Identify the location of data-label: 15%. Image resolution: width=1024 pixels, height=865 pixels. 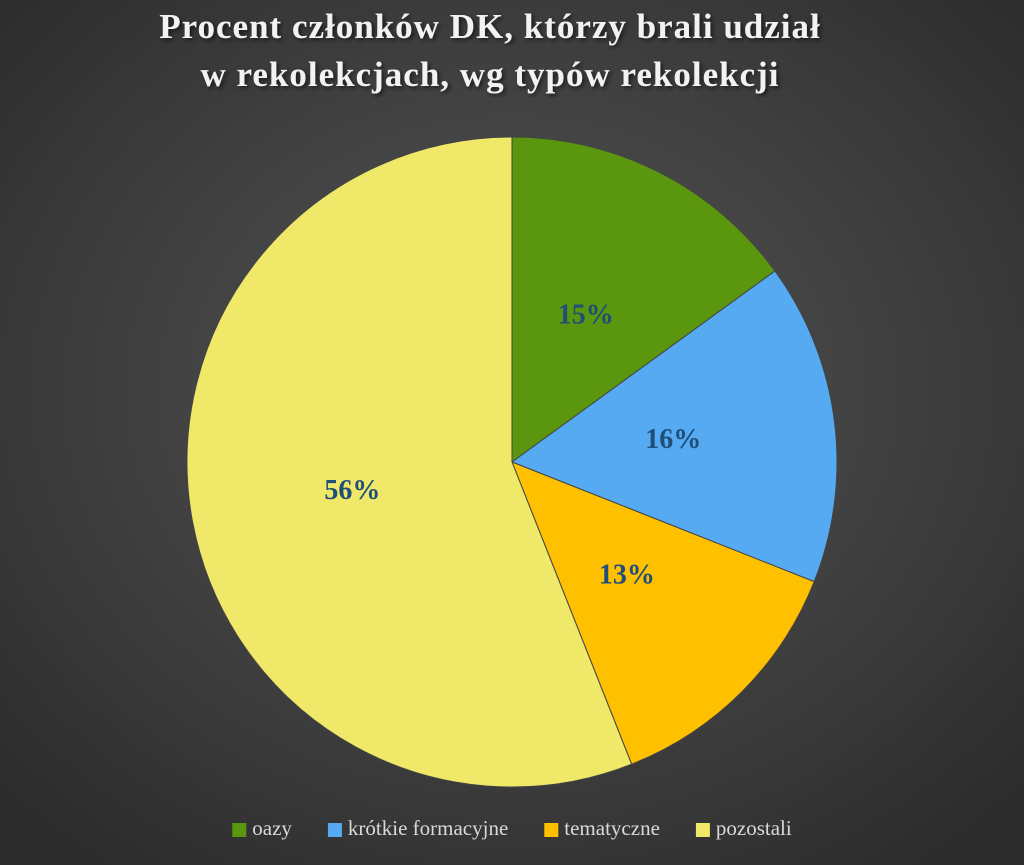
(586, 315).